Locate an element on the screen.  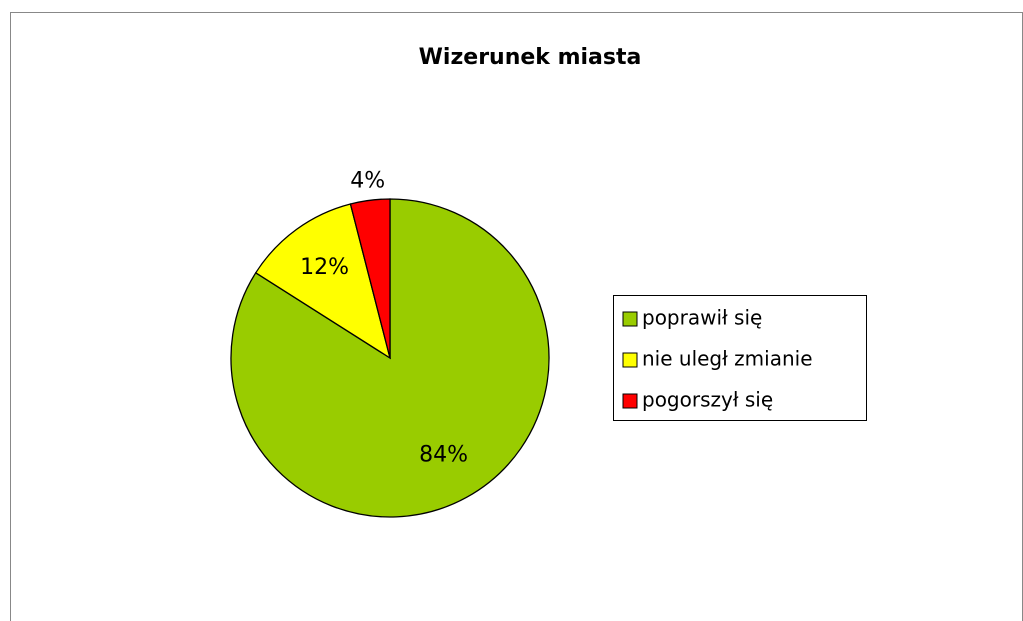
chart-title: Wizerunek miasta is located at coordinates (530, 57).